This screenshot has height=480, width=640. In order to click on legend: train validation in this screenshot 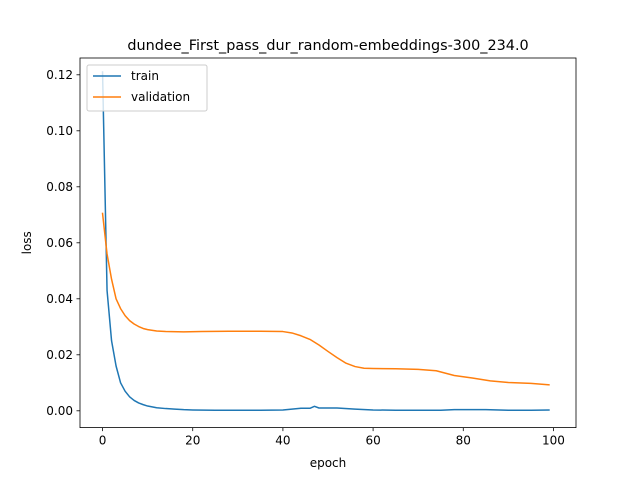, I will do `click(147, 88)`.